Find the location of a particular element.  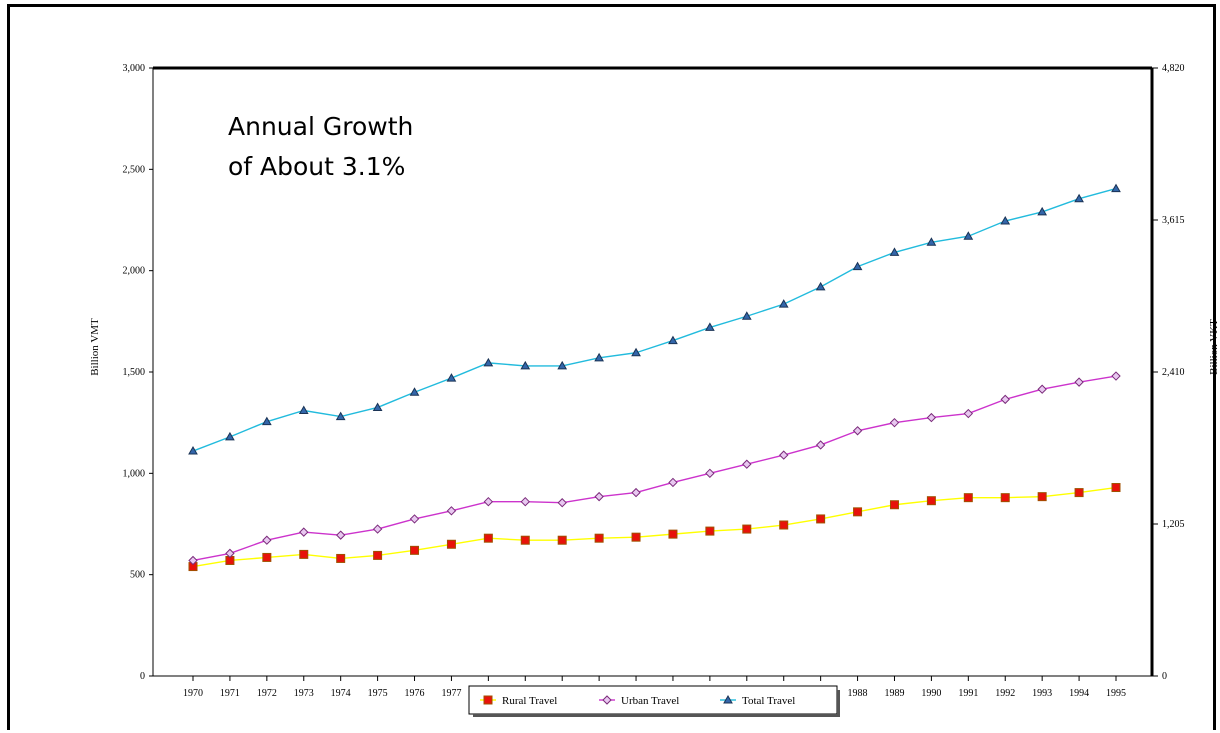

x-tick-label: 1994 is located at coordinates (1079, 693).